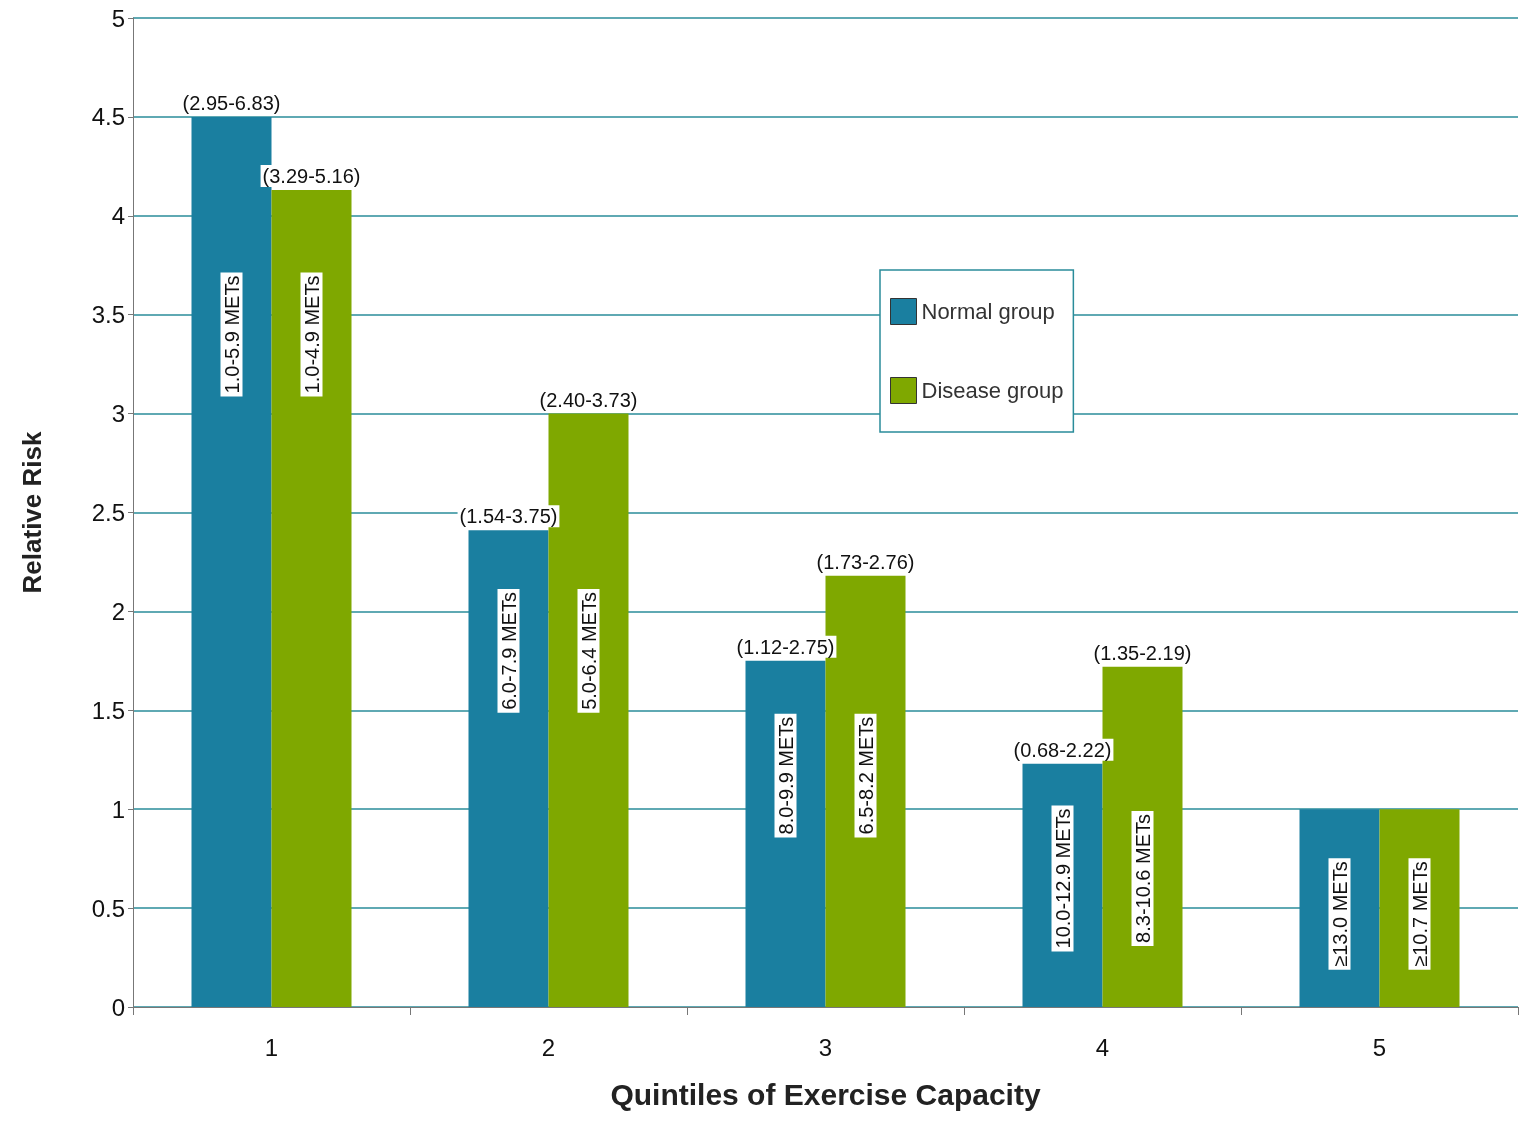 Image resolution: width=1522 pixels, height=1128 pixels. What do you see at coordinates (231, 334) in the screenshot?
I see `annotation: 1.0-5.9 METs` at bounding box center [231, 334].